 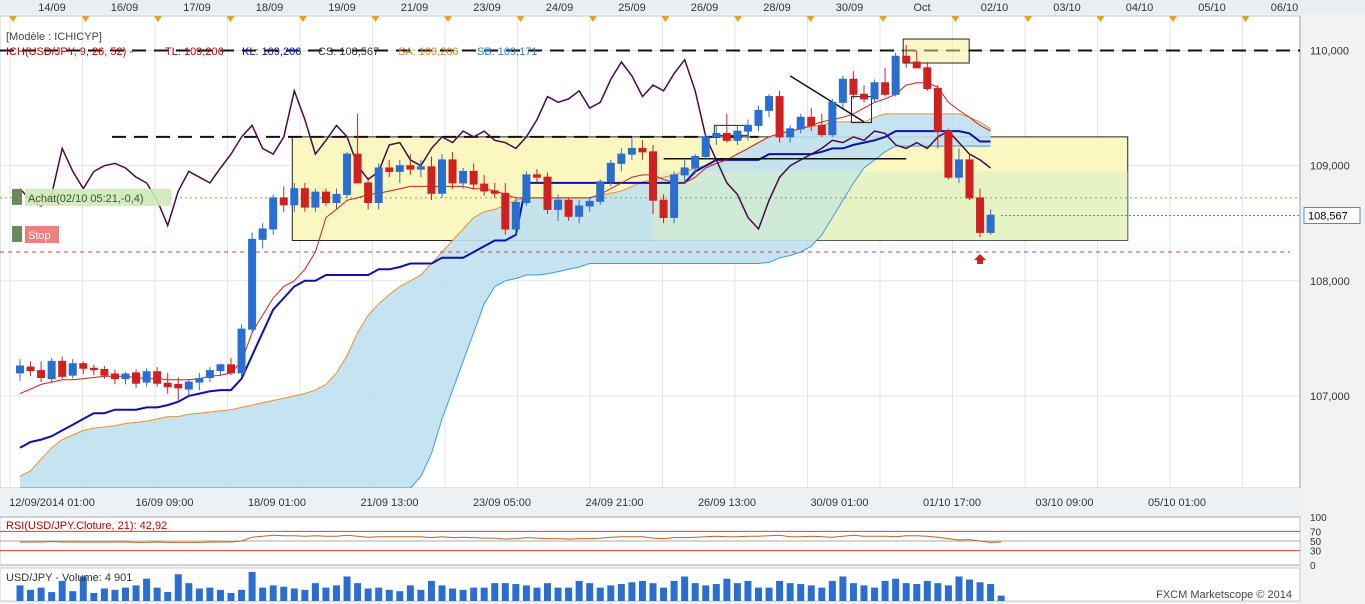 I want to click on volume-label: USD/JPY - Volume: 4 901, so click(x=69, y=578).